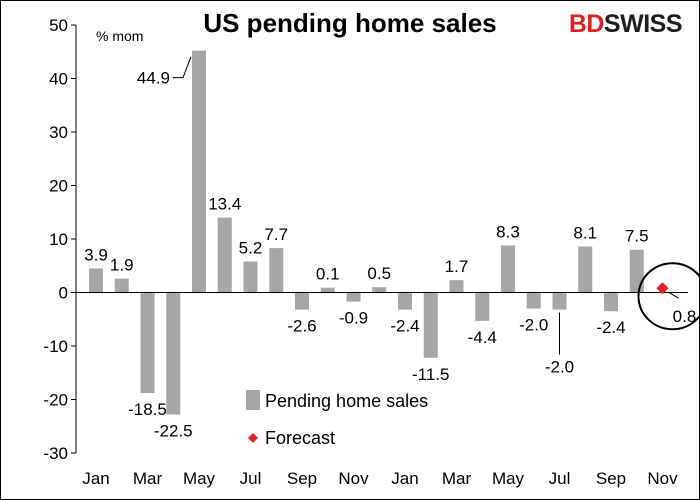 The height and width of the screenshot is (500, 700). Describe the element at coordinates (301, 326) in the screenshot. I see `data-label: -2.6` at that location.